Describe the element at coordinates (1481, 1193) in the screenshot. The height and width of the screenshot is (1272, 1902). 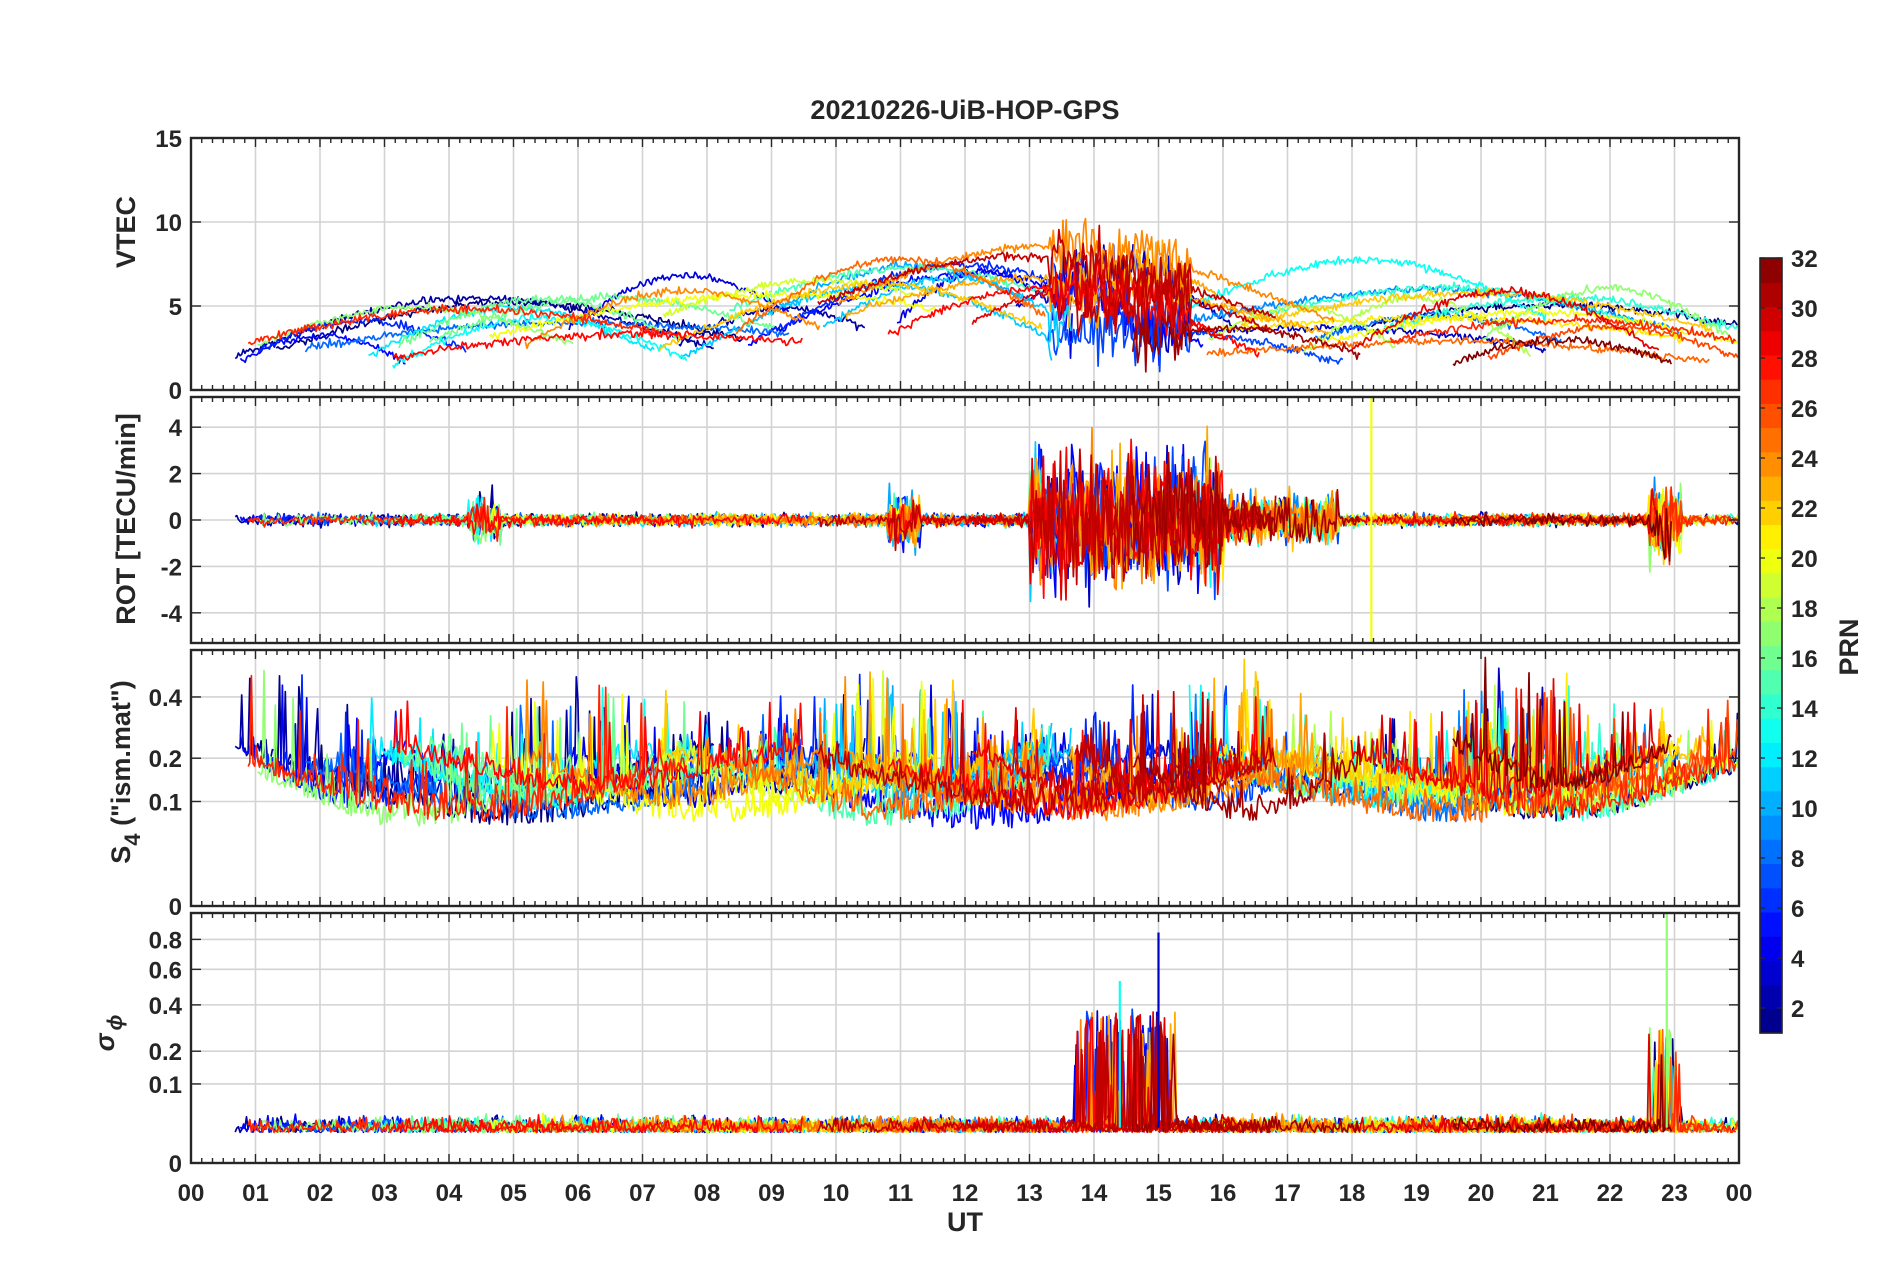
I see `x-tick-label: 20` at that location.